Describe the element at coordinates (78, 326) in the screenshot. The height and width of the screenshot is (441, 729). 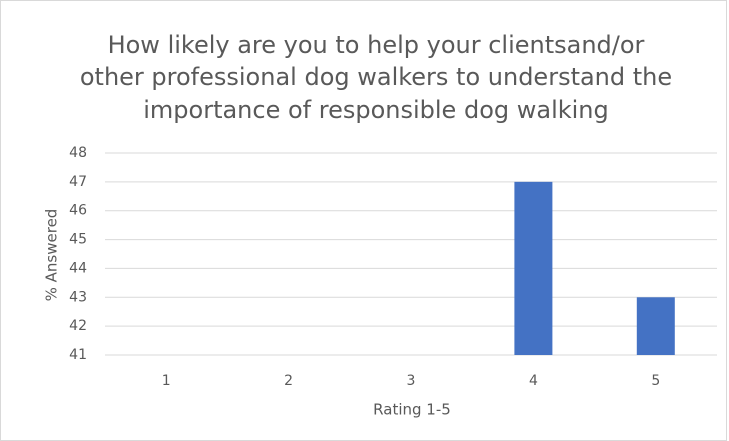
I see `y-tick-label: 42` at that location.